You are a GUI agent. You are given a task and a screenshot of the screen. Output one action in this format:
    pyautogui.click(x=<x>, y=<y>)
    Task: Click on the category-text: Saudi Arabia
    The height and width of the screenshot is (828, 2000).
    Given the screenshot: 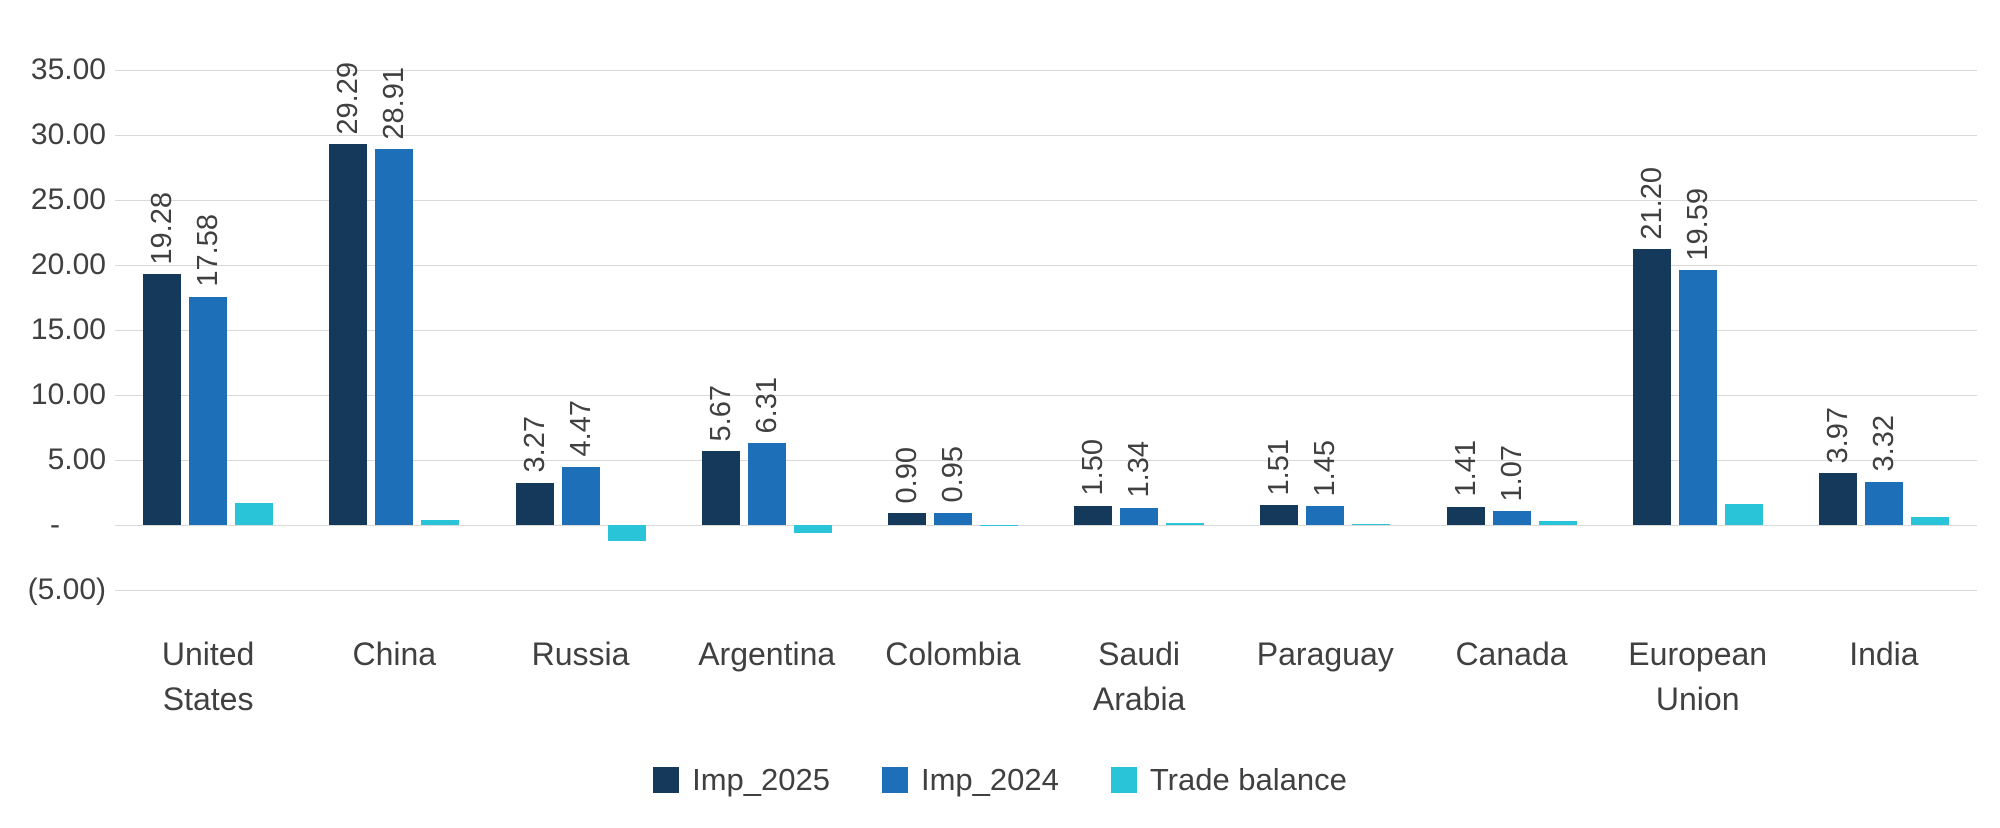 What is the action you would take?
    pyautogui.click(x=1139, y=676)
    